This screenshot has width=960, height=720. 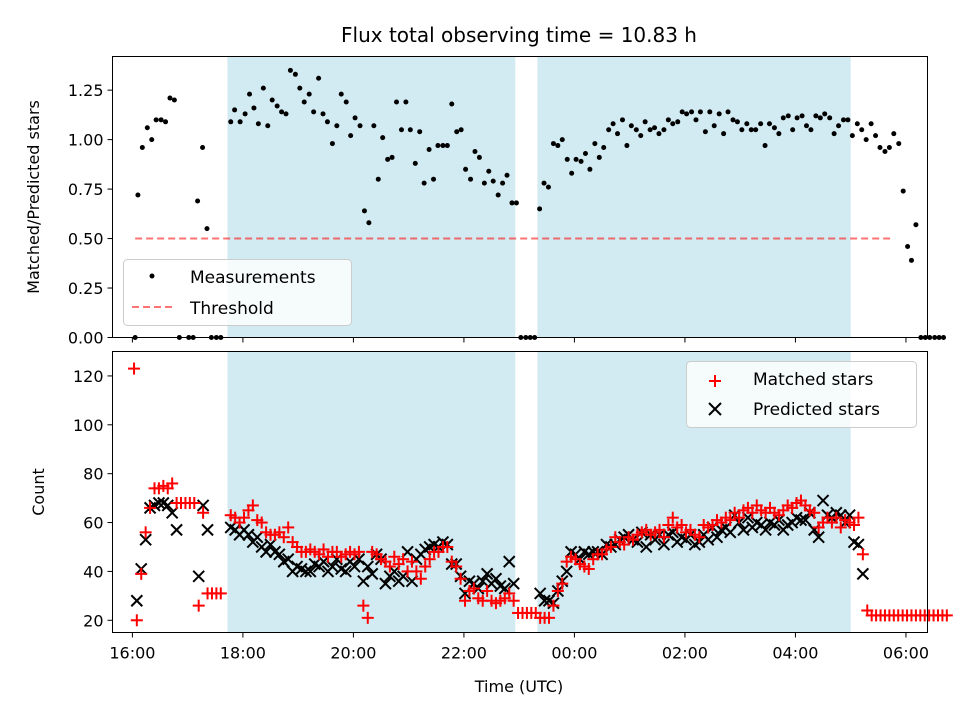 What do you see at coordinates (86, 189) in the screenshot?
I see `top-ytick-label: 0.75` at bounding box center [86, 189].